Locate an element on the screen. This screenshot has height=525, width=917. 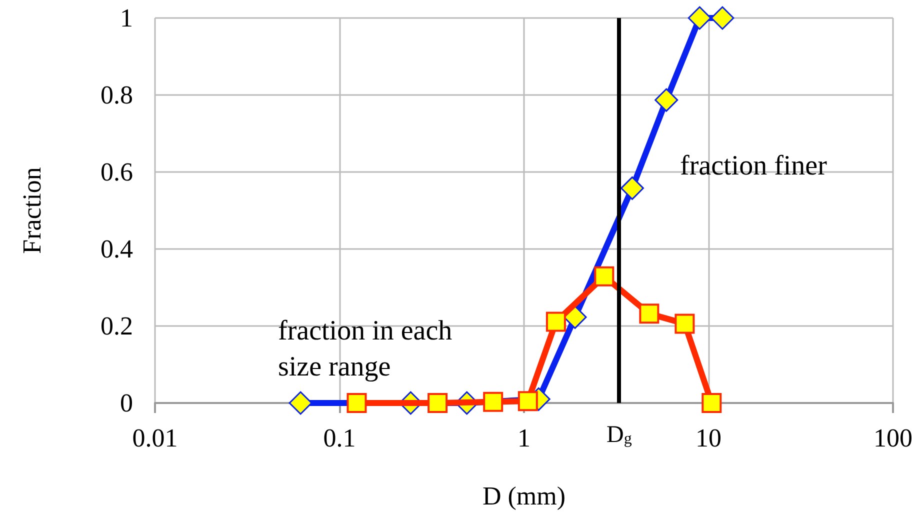
y-tick-label: 0.2 is located at coordinates (116, 326).